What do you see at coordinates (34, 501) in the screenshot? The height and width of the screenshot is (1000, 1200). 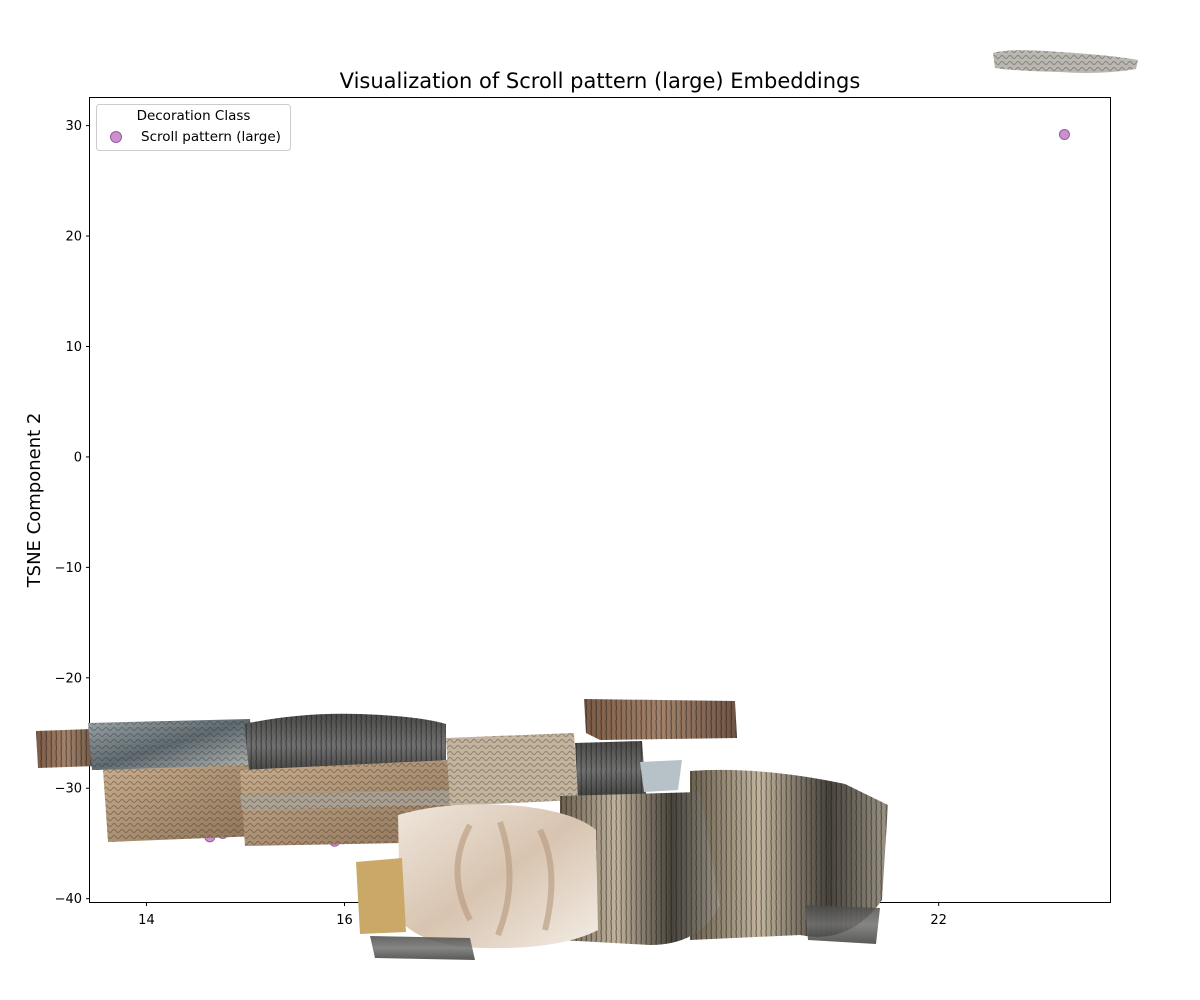 I see `y-axis-label: TSNE Component 2` at bounding box center [34, 501].